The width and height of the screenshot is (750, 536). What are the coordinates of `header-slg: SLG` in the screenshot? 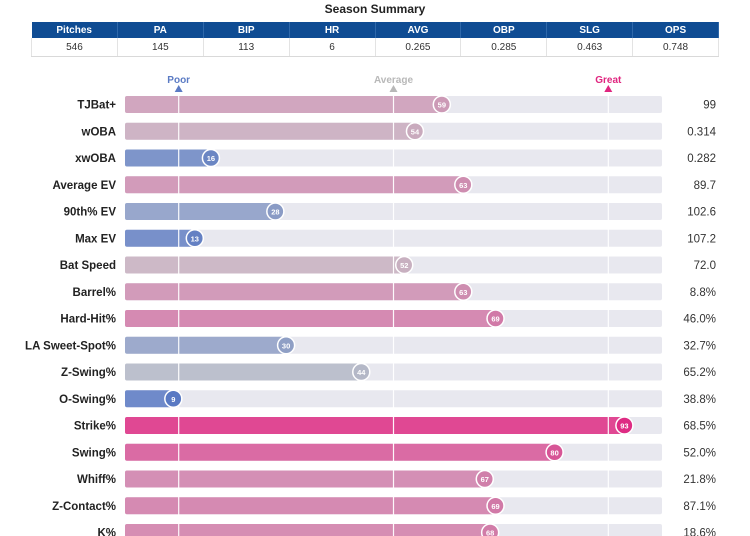 It's located at (590, 30).